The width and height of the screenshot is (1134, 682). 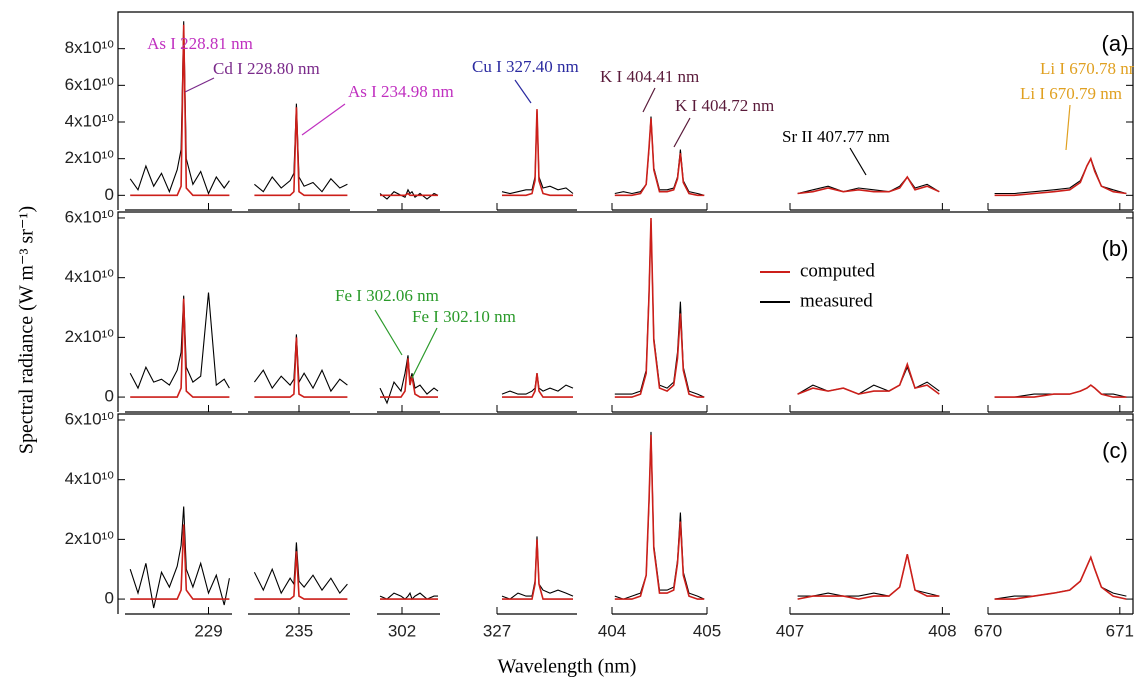 I want to click on annotation: As I 234.98 nm, so click(x=401, y=91).